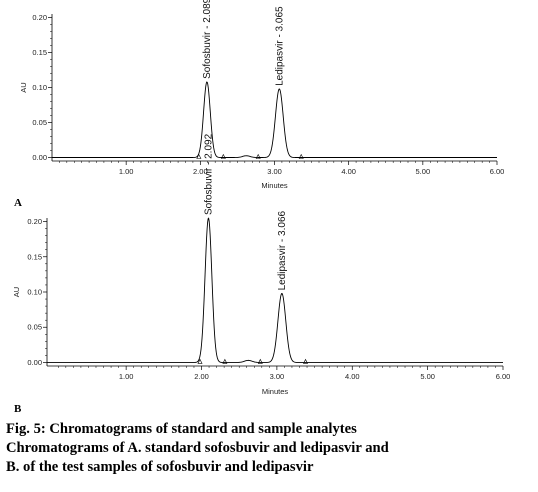  Describe the element at coordinates (207, 39) in the screenshot. I see `peak-label: Sofosbuvir - 2.089` at that location.